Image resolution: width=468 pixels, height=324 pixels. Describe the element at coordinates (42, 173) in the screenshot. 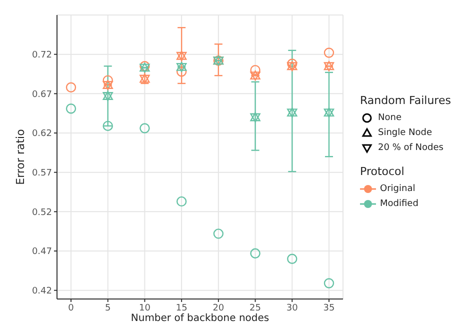

I see `y-tick-label: 0.57` at that location.